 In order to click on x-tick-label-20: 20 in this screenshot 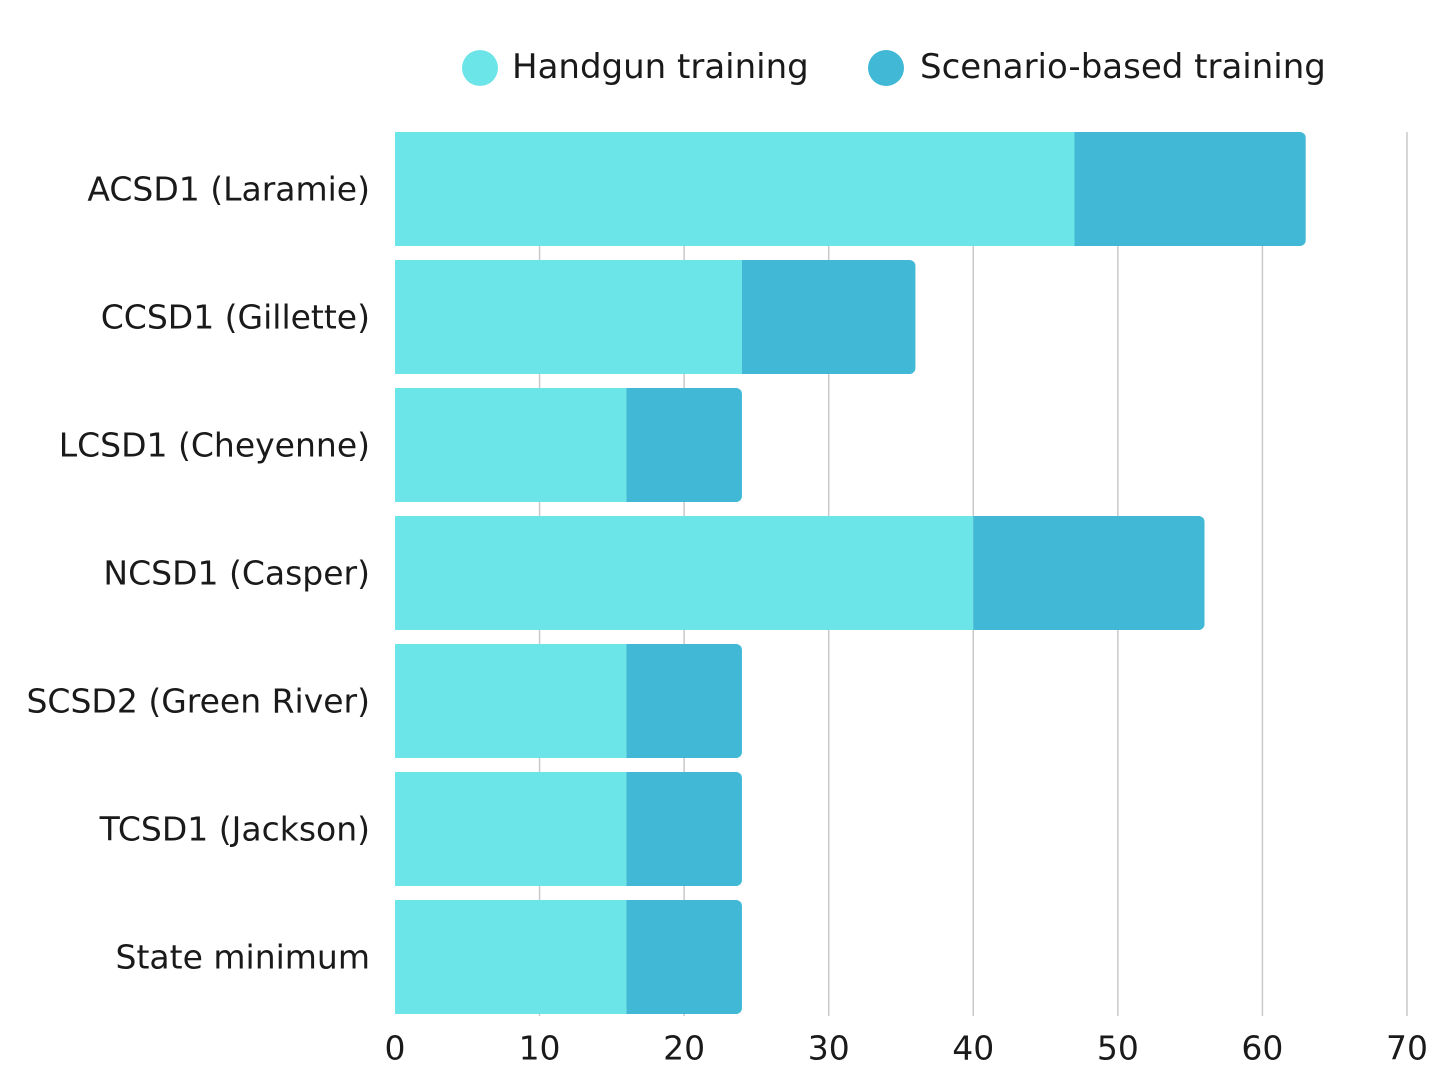, I will do `click(684, 1048)`.